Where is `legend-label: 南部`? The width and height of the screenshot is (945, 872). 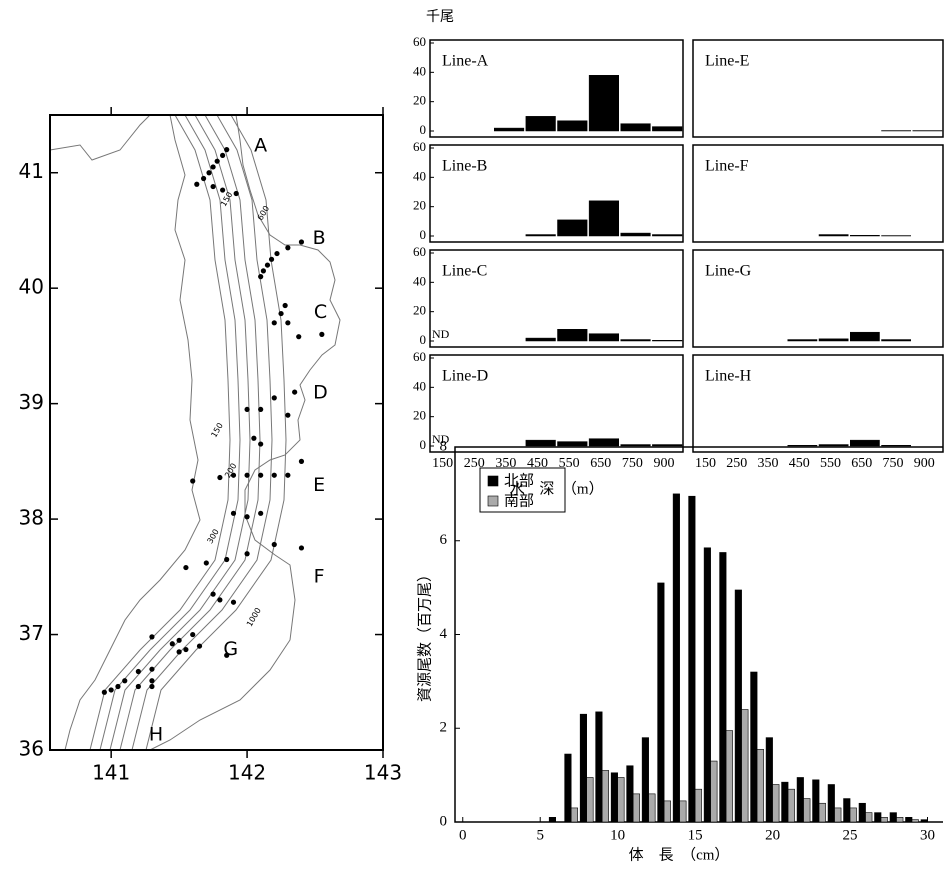
legend-label: 南部 is located at coordinates (519, 500).